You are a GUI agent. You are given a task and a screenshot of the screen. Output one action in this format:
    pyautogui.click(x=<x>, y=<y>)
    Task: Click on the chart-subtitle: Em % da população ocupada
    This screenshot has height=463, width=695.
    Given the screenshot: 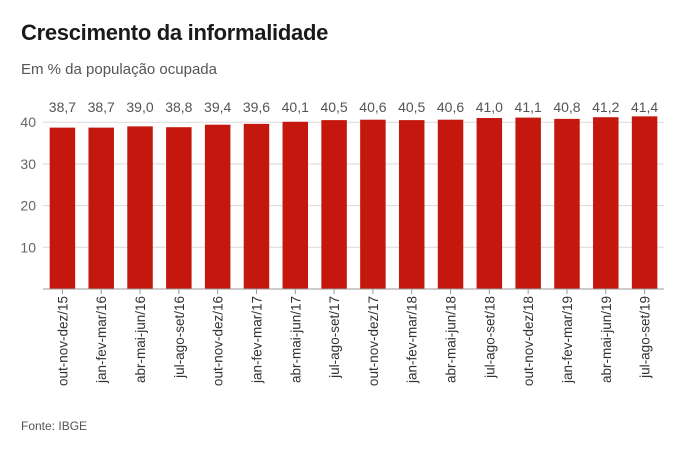 What is the action you would take?
    pyautogui.click(x=119, y=69)
    